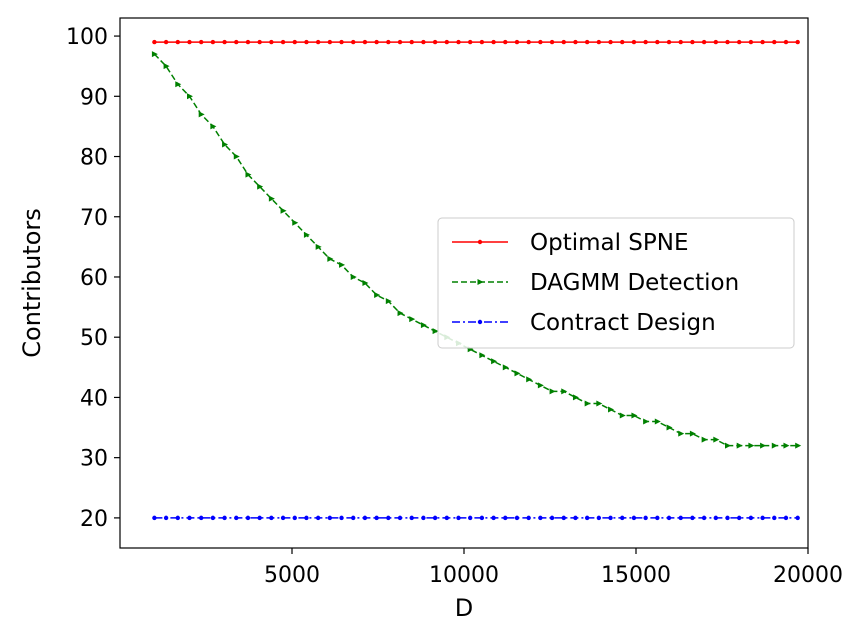 This screenshot has width=855, height=641. Describe the element at coordinates (87, 37) in the screenshot. I see `y-tick-label: 100` at that location.